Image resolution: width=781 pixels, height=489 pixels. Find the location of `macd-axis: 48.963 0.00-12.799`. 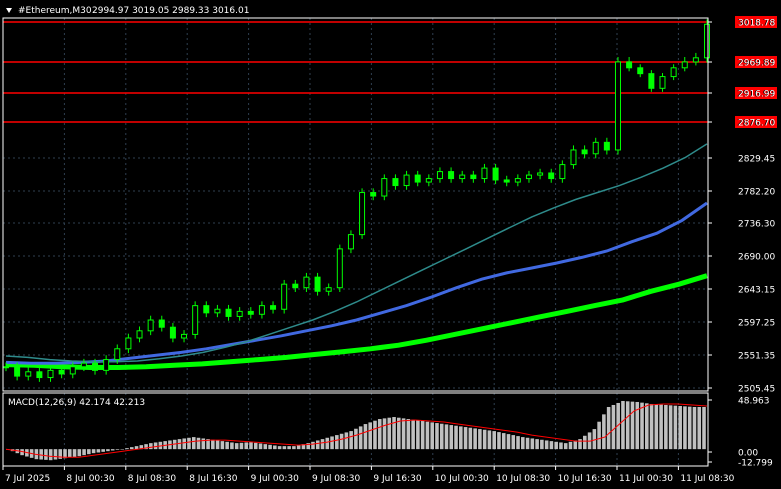

macd-axis: 48.963 0.00-12.799 is located at coordinates (740, 433).